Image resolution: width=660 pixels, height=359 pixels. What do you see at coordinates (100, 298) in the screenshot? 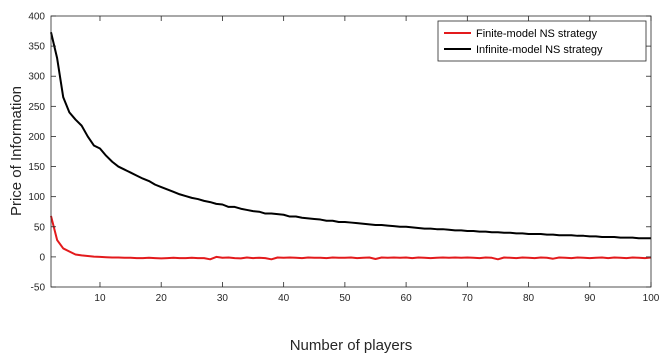
I see `x-tick-label: 10` at bounding box center [100, 298].